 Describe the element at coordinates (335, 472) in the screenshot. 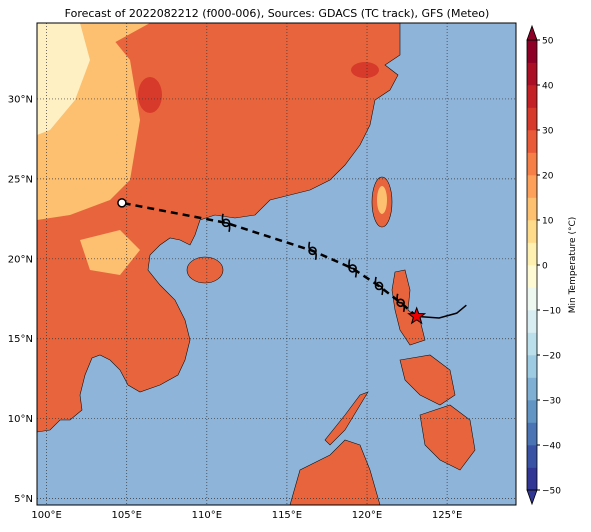

I see `borneo` at that location.